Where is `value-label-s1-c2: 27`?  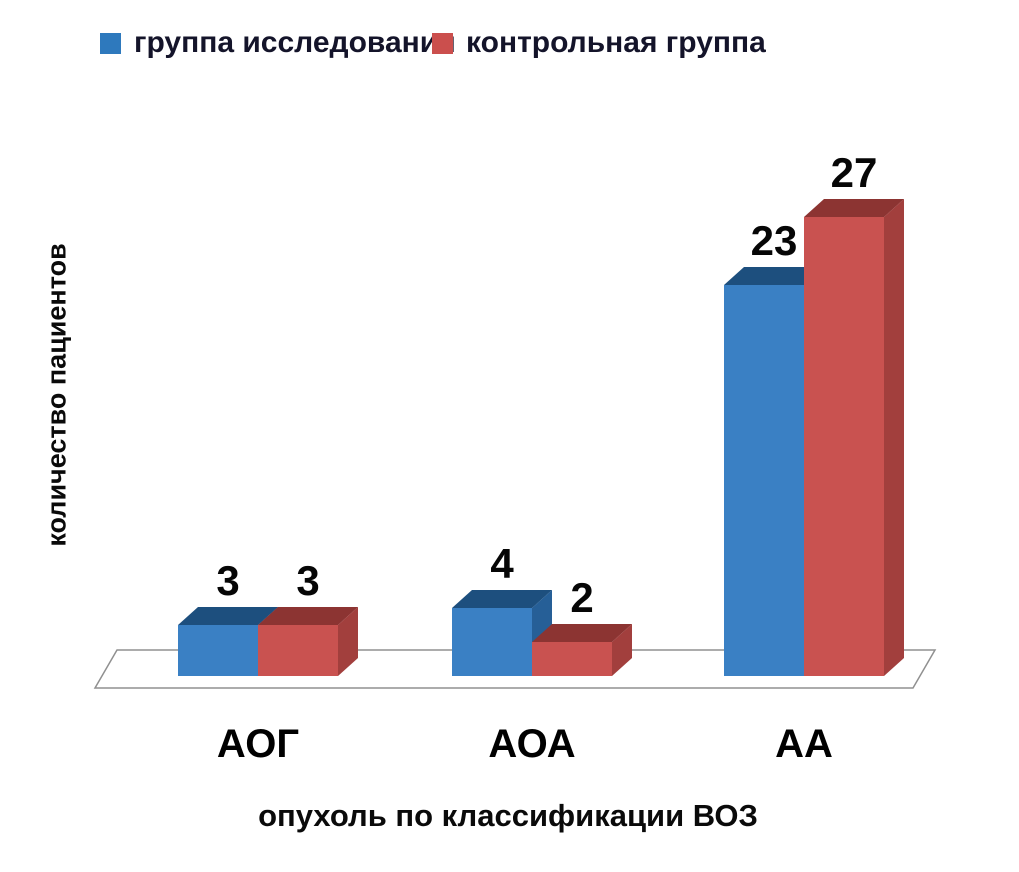
value-label-s1-c2: 27 is located at coordinates (854, 172).